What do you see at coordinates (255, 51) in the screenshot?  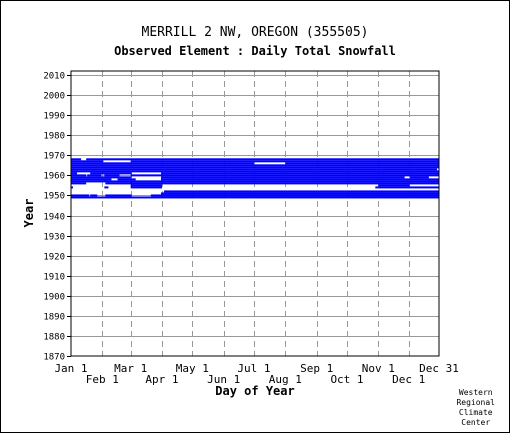 I see `chart-subtitle: Observed Element : Daily Total Snowfall` at bounding box center [255, 51].